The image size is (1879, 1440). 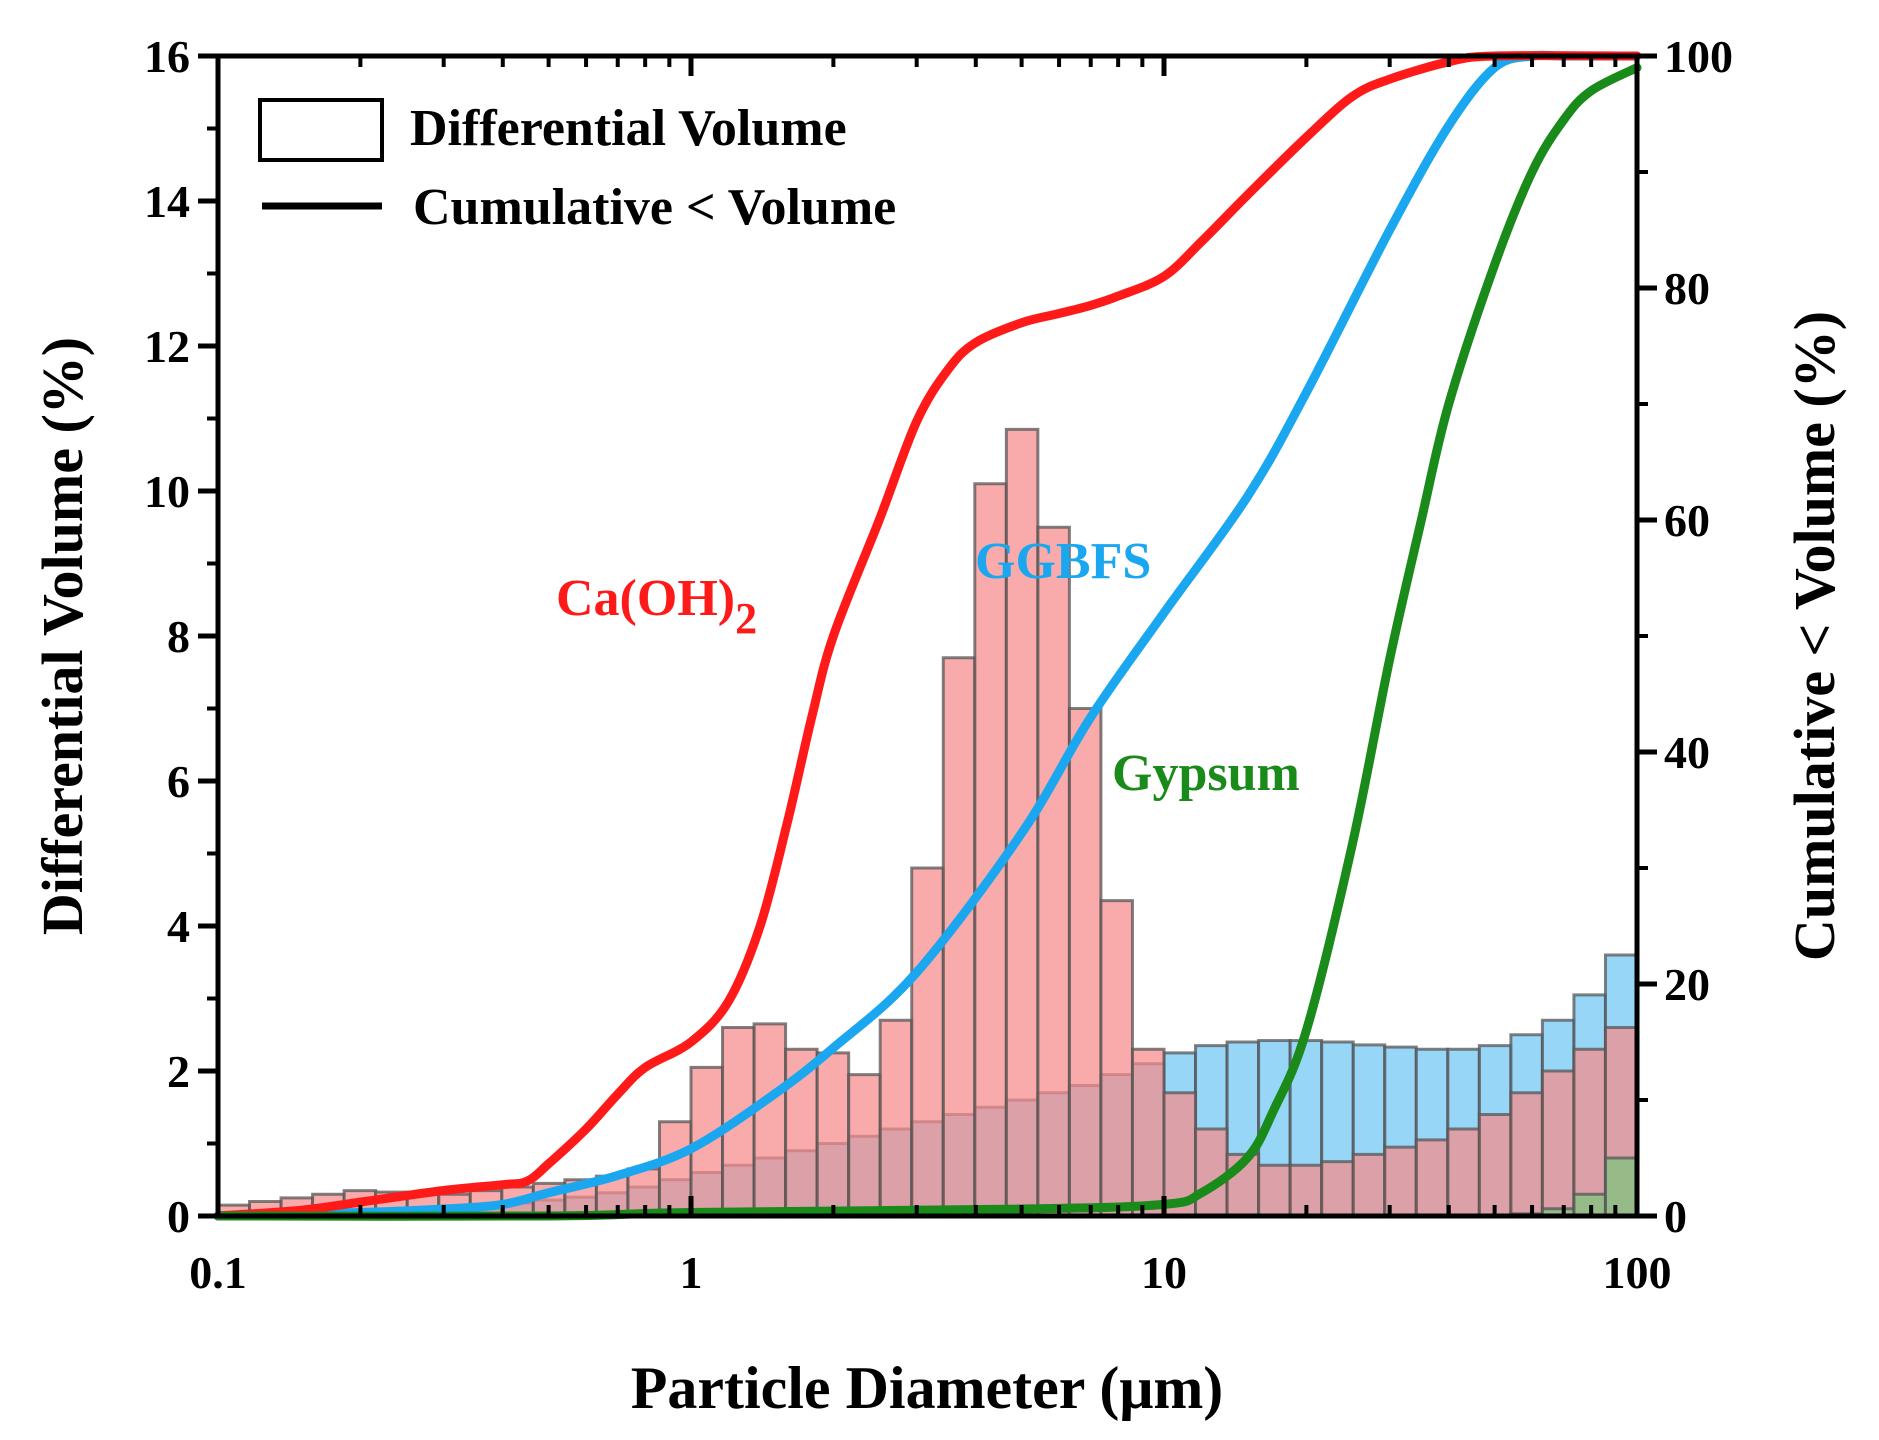 What do you see at coordinates (167, 346) in the screenshot?
I see `y-left-tick-label: 12` at bounding box center [167, 346].